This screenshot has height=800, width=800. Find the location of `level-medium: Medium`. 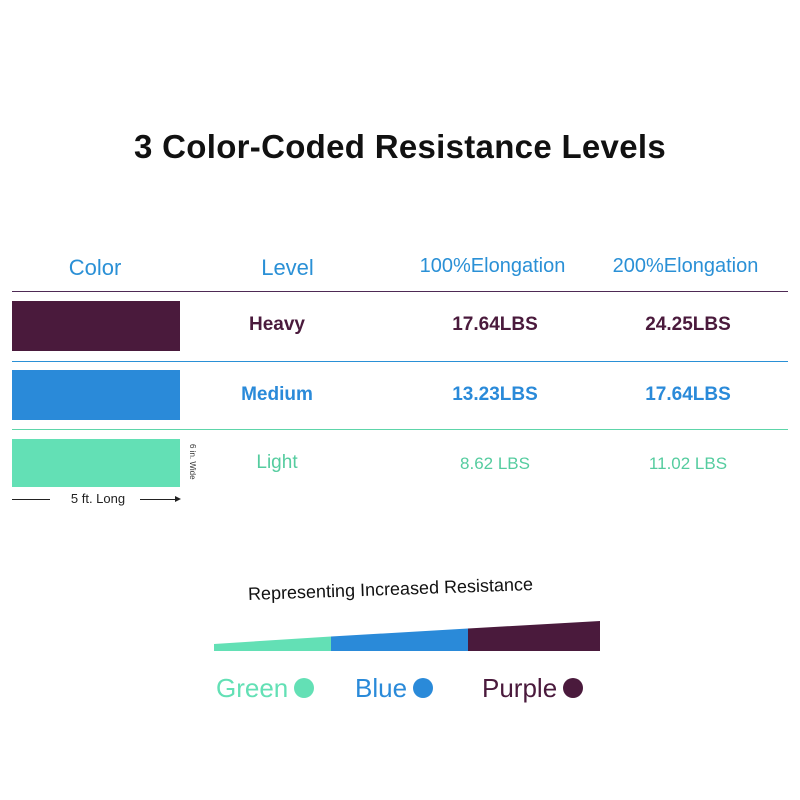

level-medium: Medium is located at coordinates (277, 394).